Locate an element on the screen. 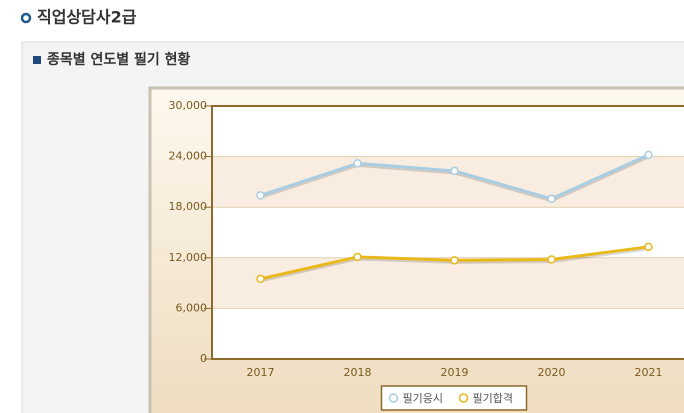 This screenshot has height=413, width=684. section-bullet is located at coordinates (37, 60).